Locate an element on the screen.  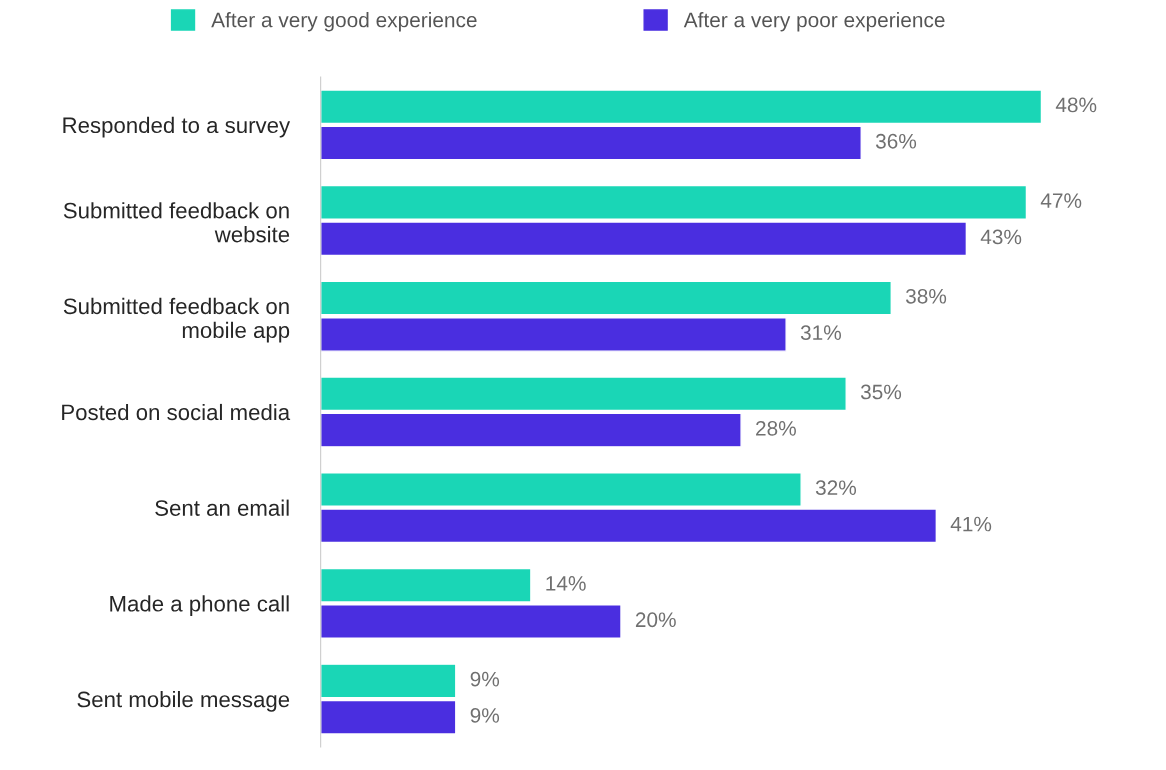
y-tick-label: Responded to a survey is located at coordinates (177, 127).